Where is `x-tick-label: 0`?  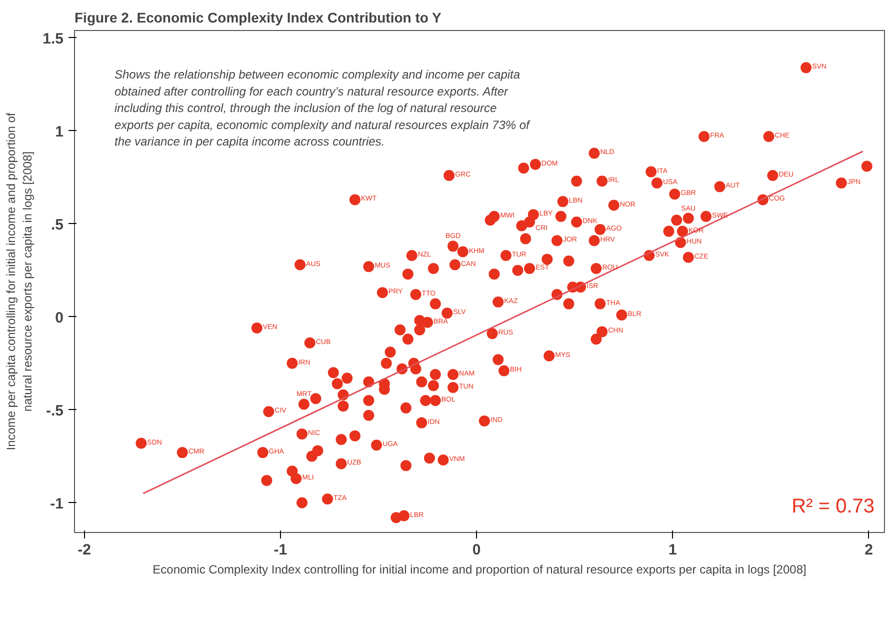 x-tick-label: 0 is located at coordinates (476, 550).